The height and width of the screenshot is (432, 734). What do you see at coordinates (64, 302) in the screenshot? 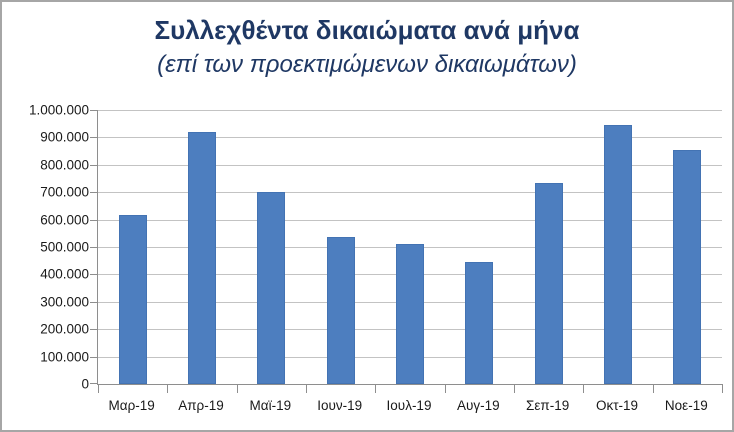
I see `y-tick-label: 300.000` at bounding box center [64, 302].